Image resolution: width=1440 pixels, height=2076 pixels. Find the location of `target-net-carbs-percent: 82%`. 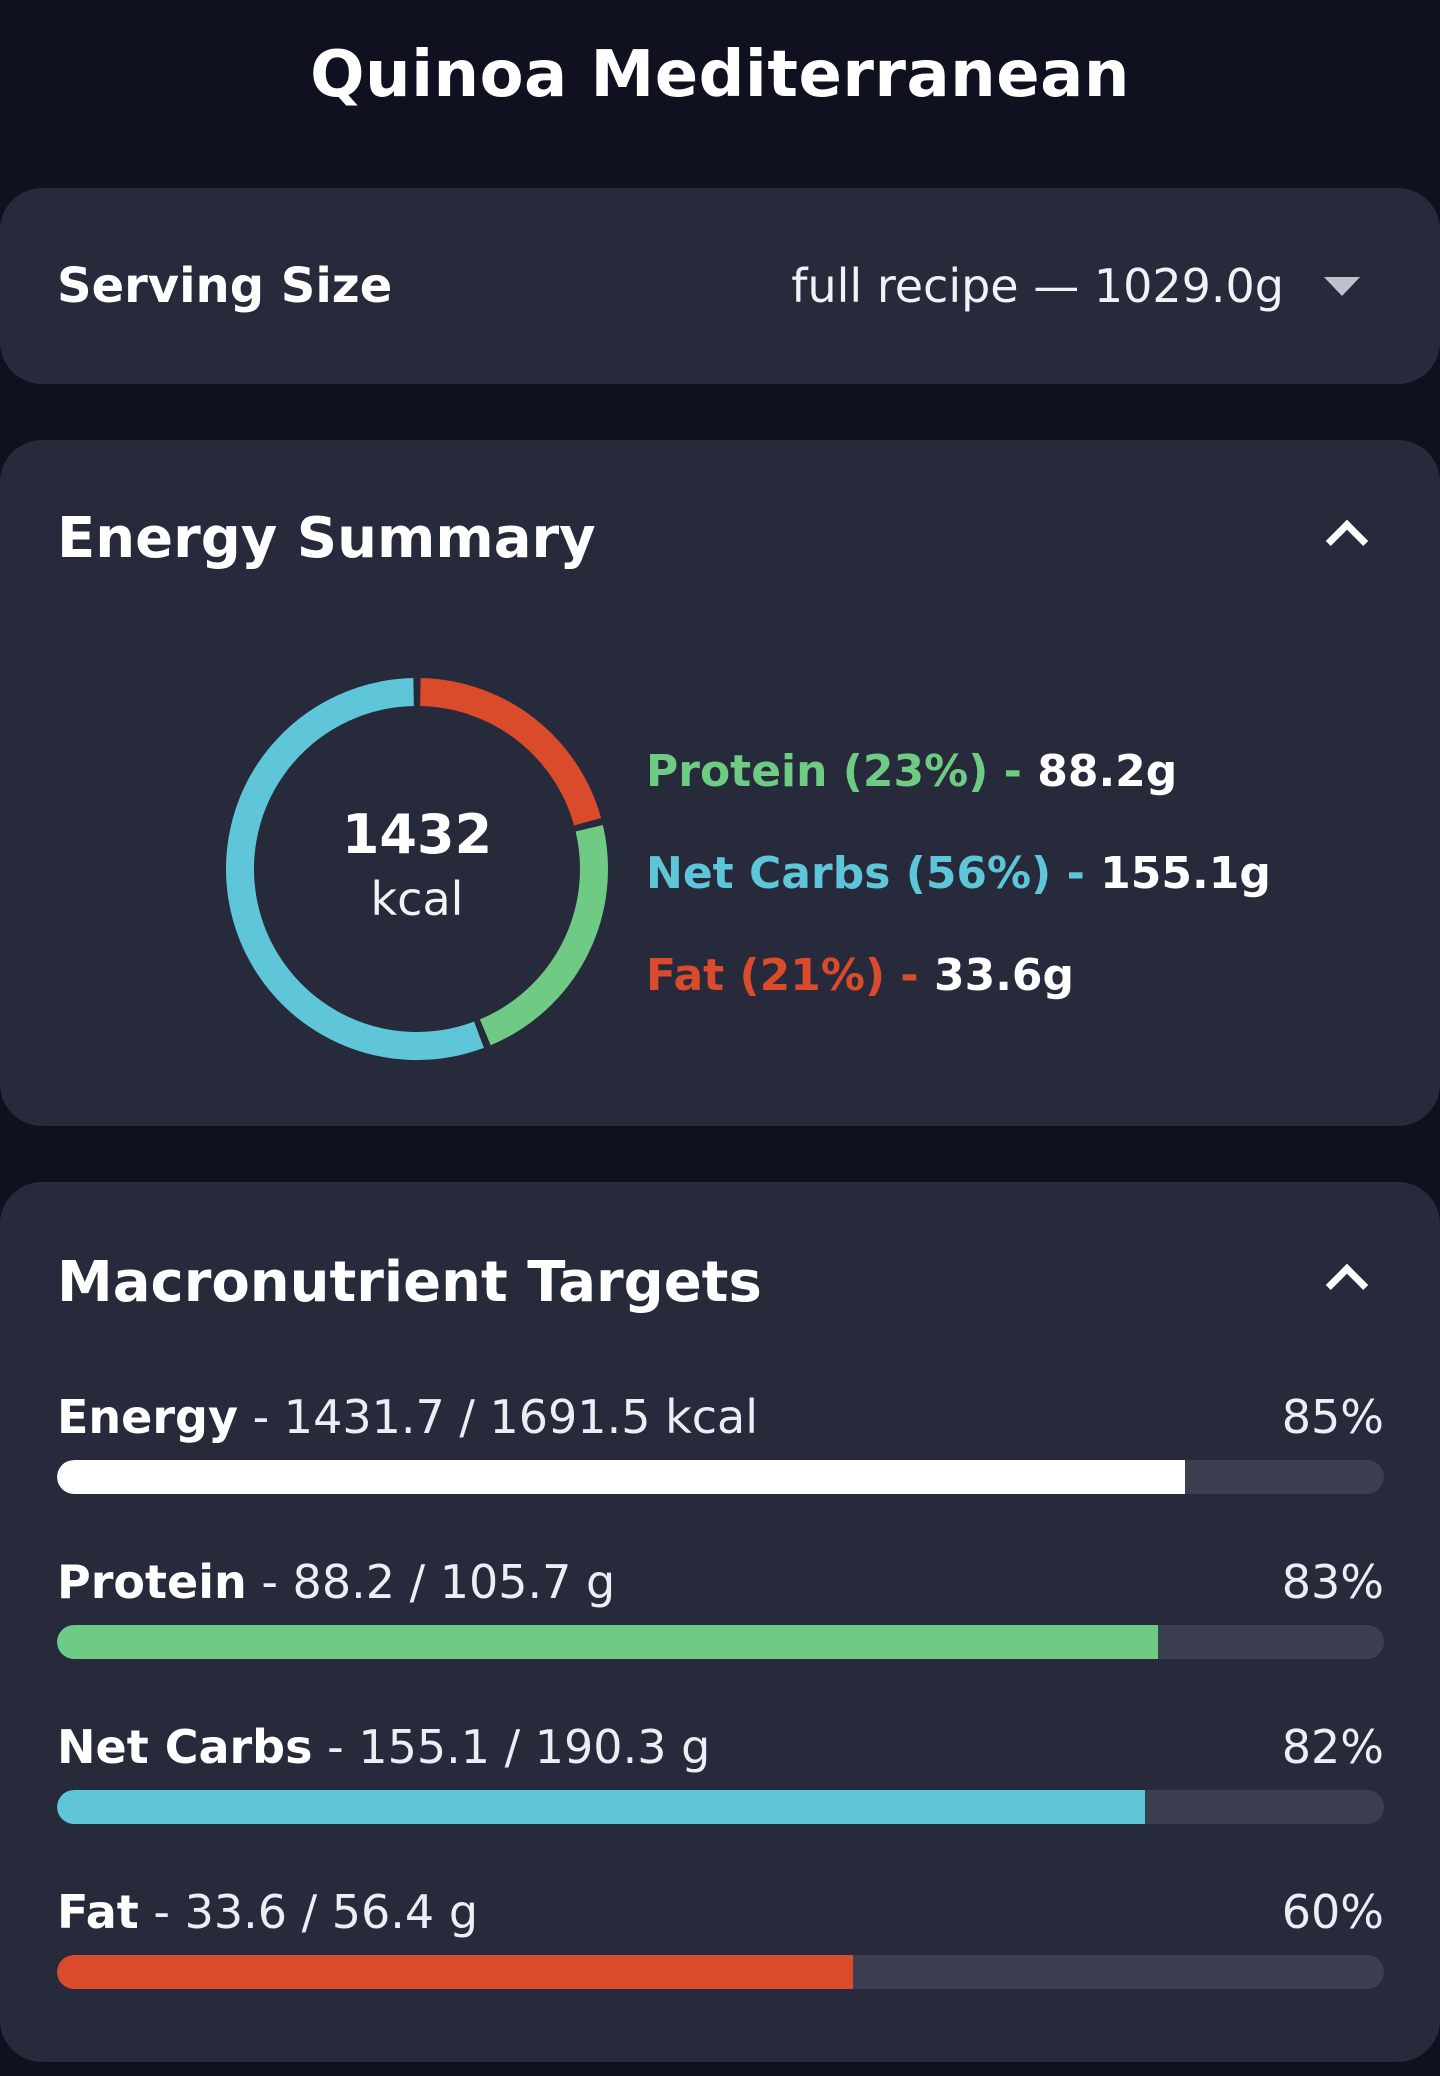

target-net-carbs-percent: 82% is located at coordinates (1332, 1747).